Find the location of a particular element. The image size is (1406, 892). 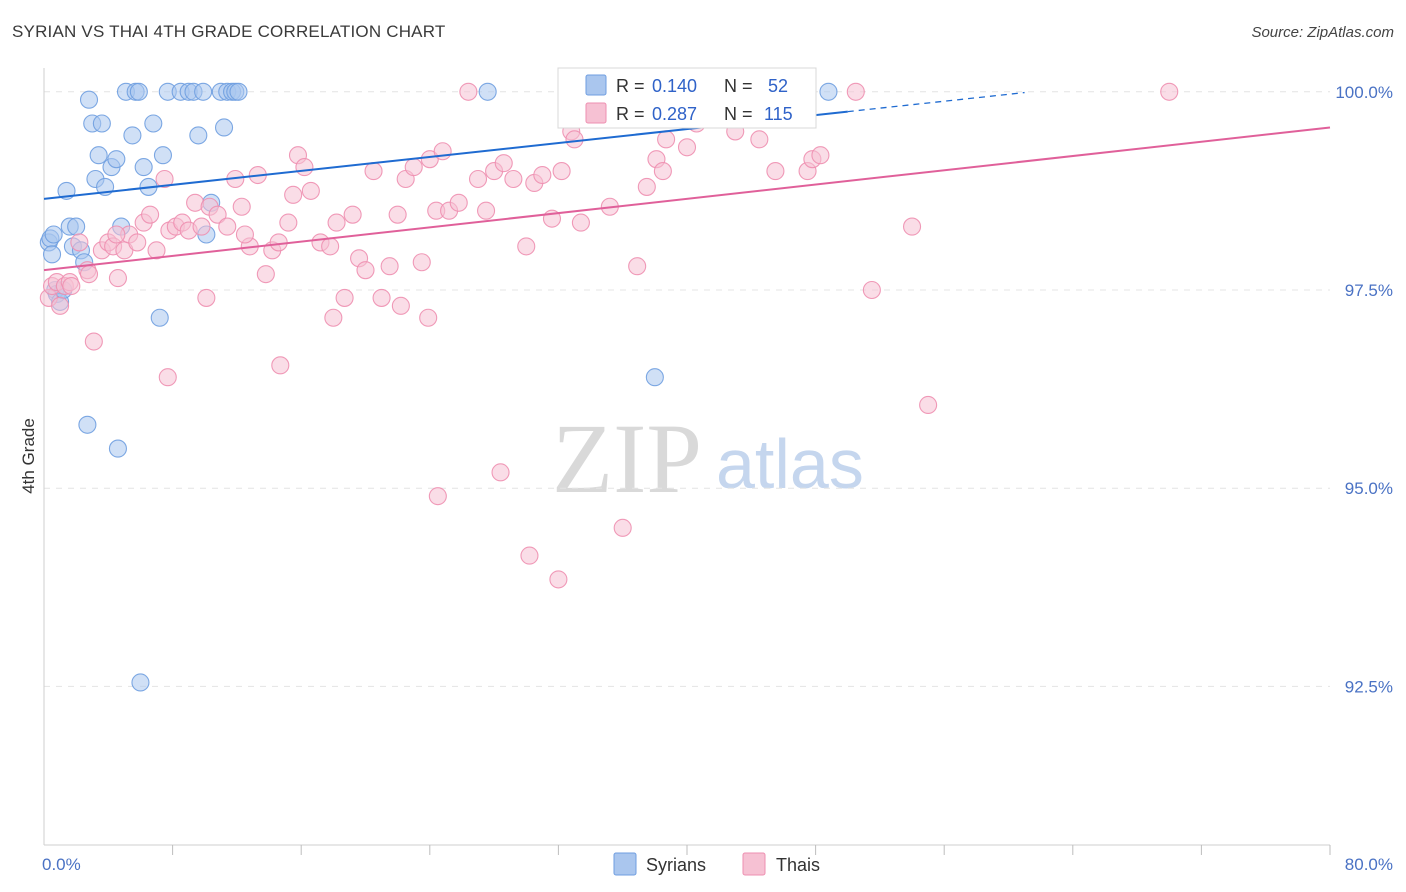

x-tick-layer: 0.0% 80.0% is located at coordinates (717, 859).